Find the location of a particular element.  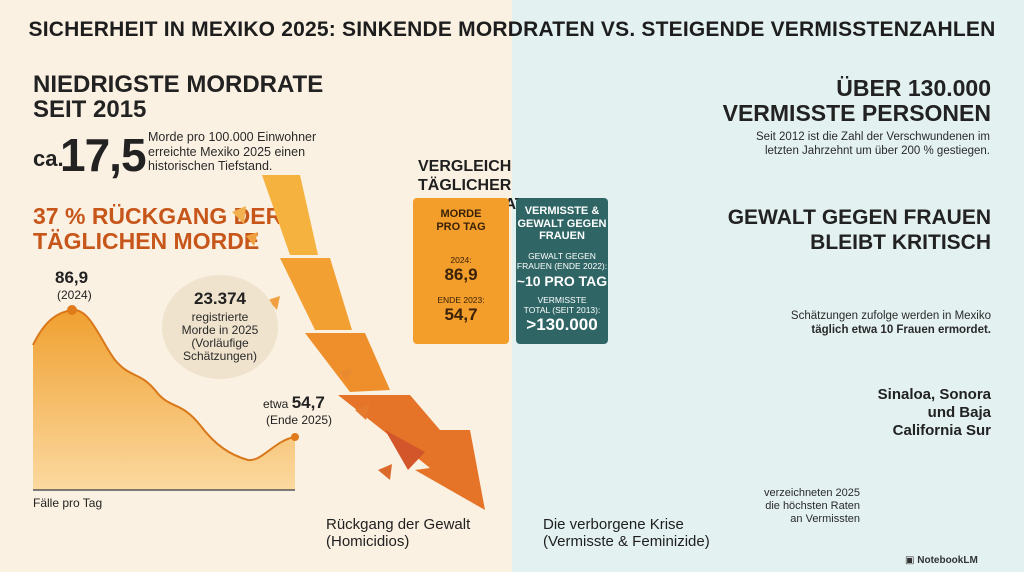

states-line3: California Sur is located at coordinates (941, 430).